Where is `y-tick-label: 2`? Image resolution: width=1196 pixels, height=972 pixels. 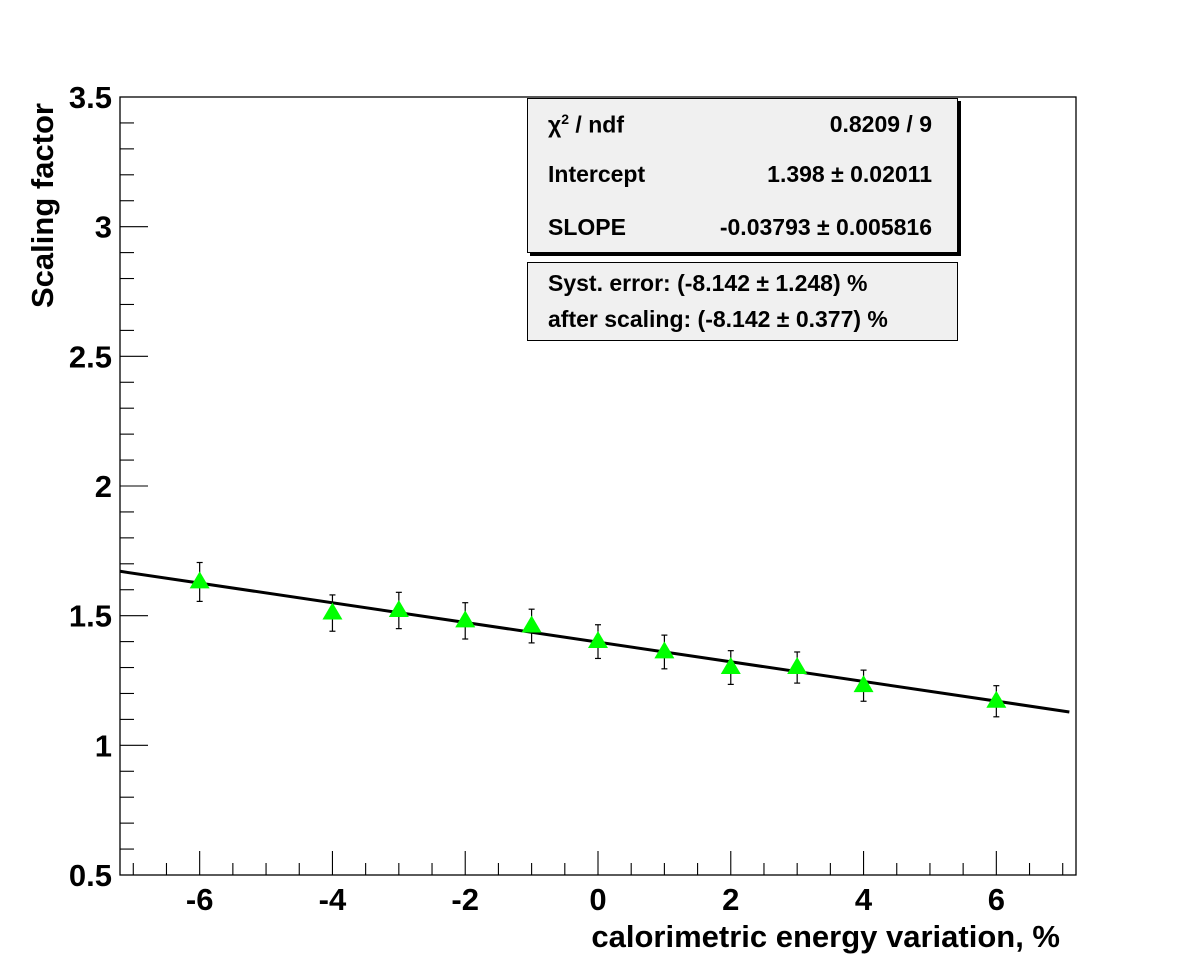 y-tick-label: 2 is located at coordinates (103, 486).